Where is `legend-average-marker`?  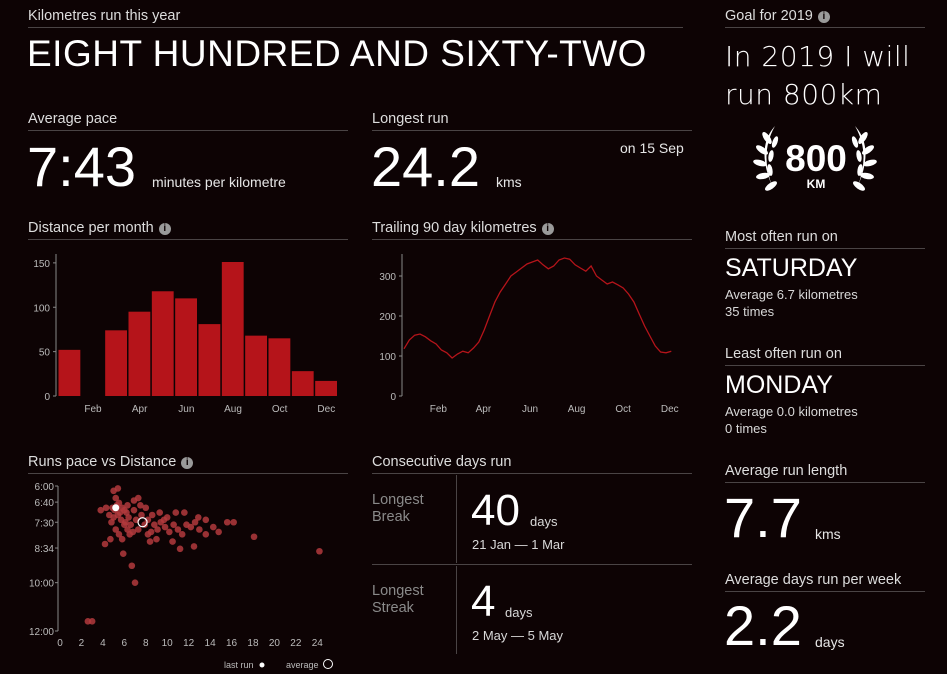
legend-average-marker is located at coordinates (328, 664).